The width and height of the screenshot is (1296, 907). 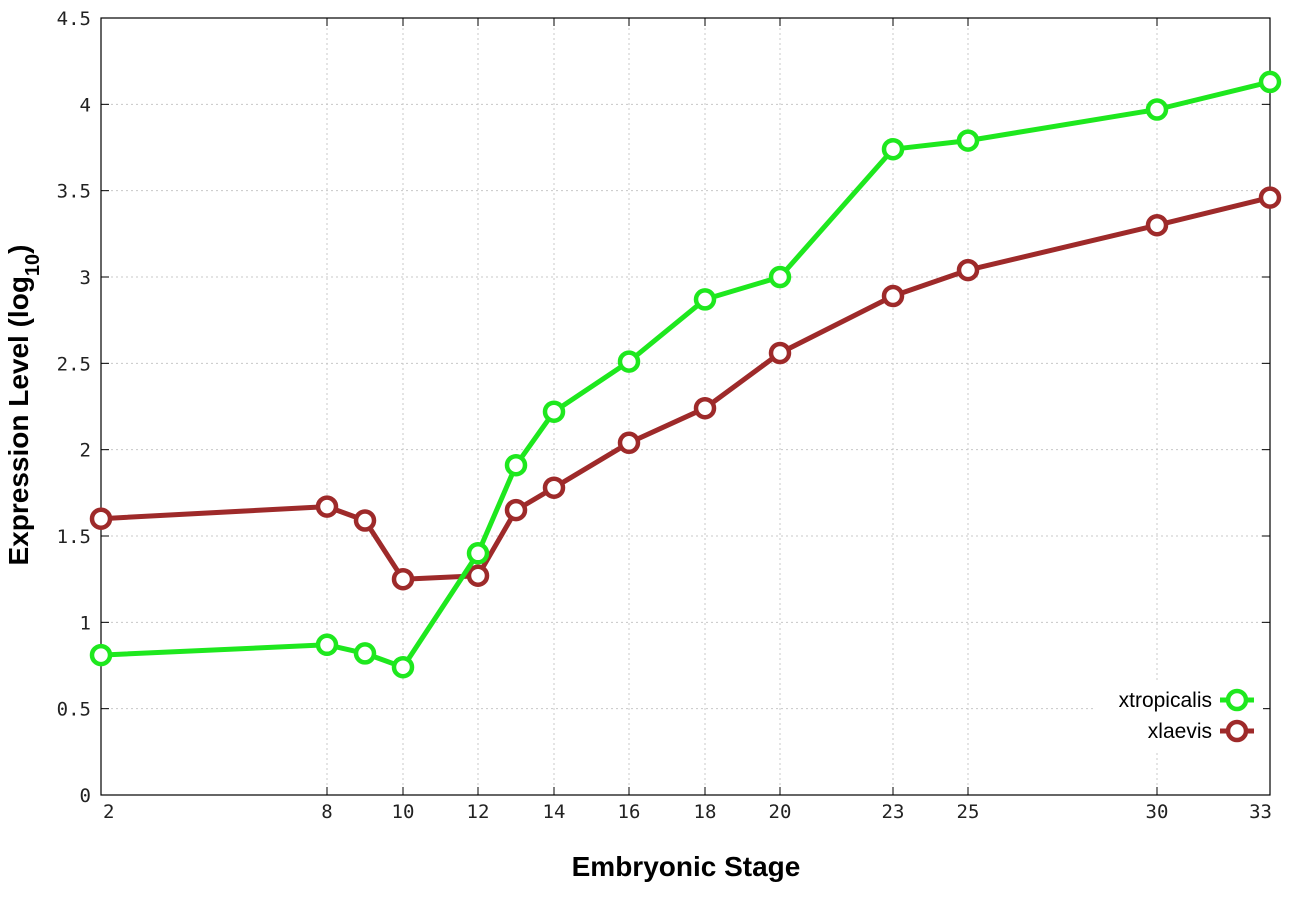 I want to click on x-tick-label: 23, so click(x=893, y=812).